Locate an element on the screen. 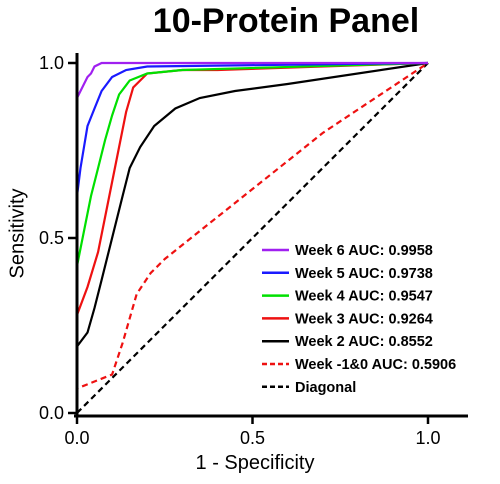  legend-entry: Week 3 AUC: 0.9264 is located at coordinates (347, 319).